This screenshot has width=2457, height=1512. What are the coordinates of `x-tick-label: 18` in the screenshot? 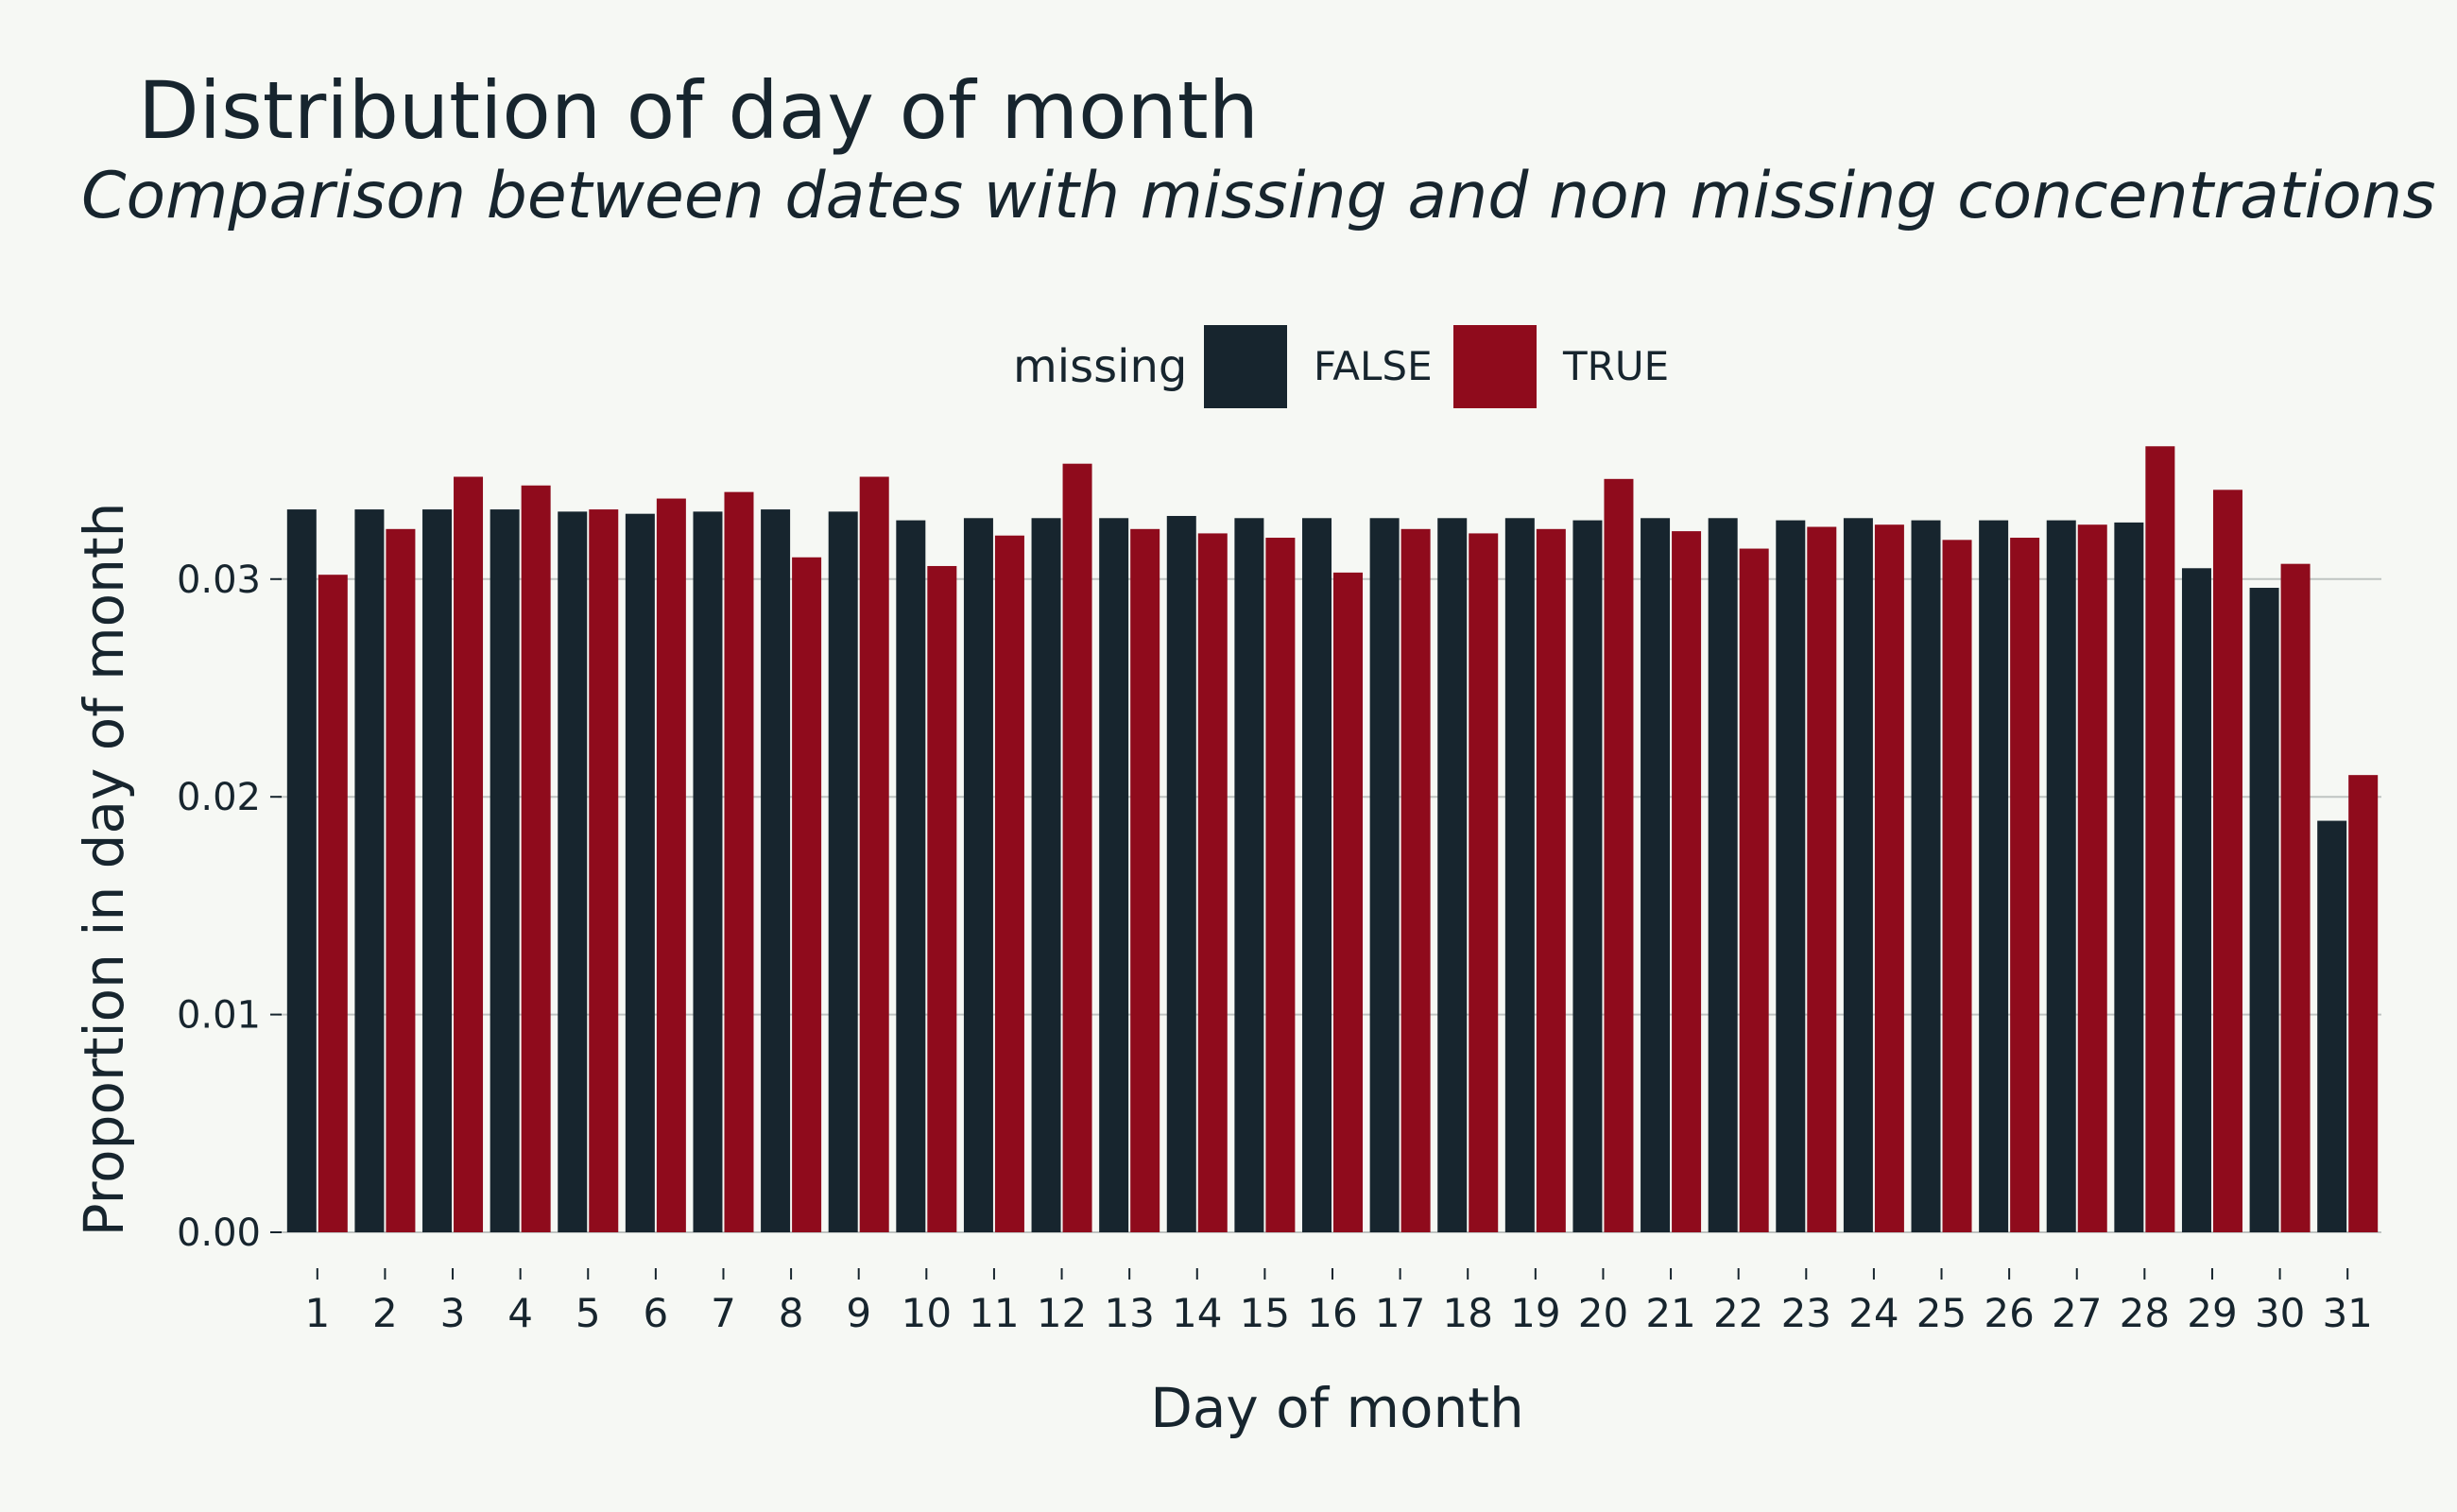 It's located at (1467, 1313).